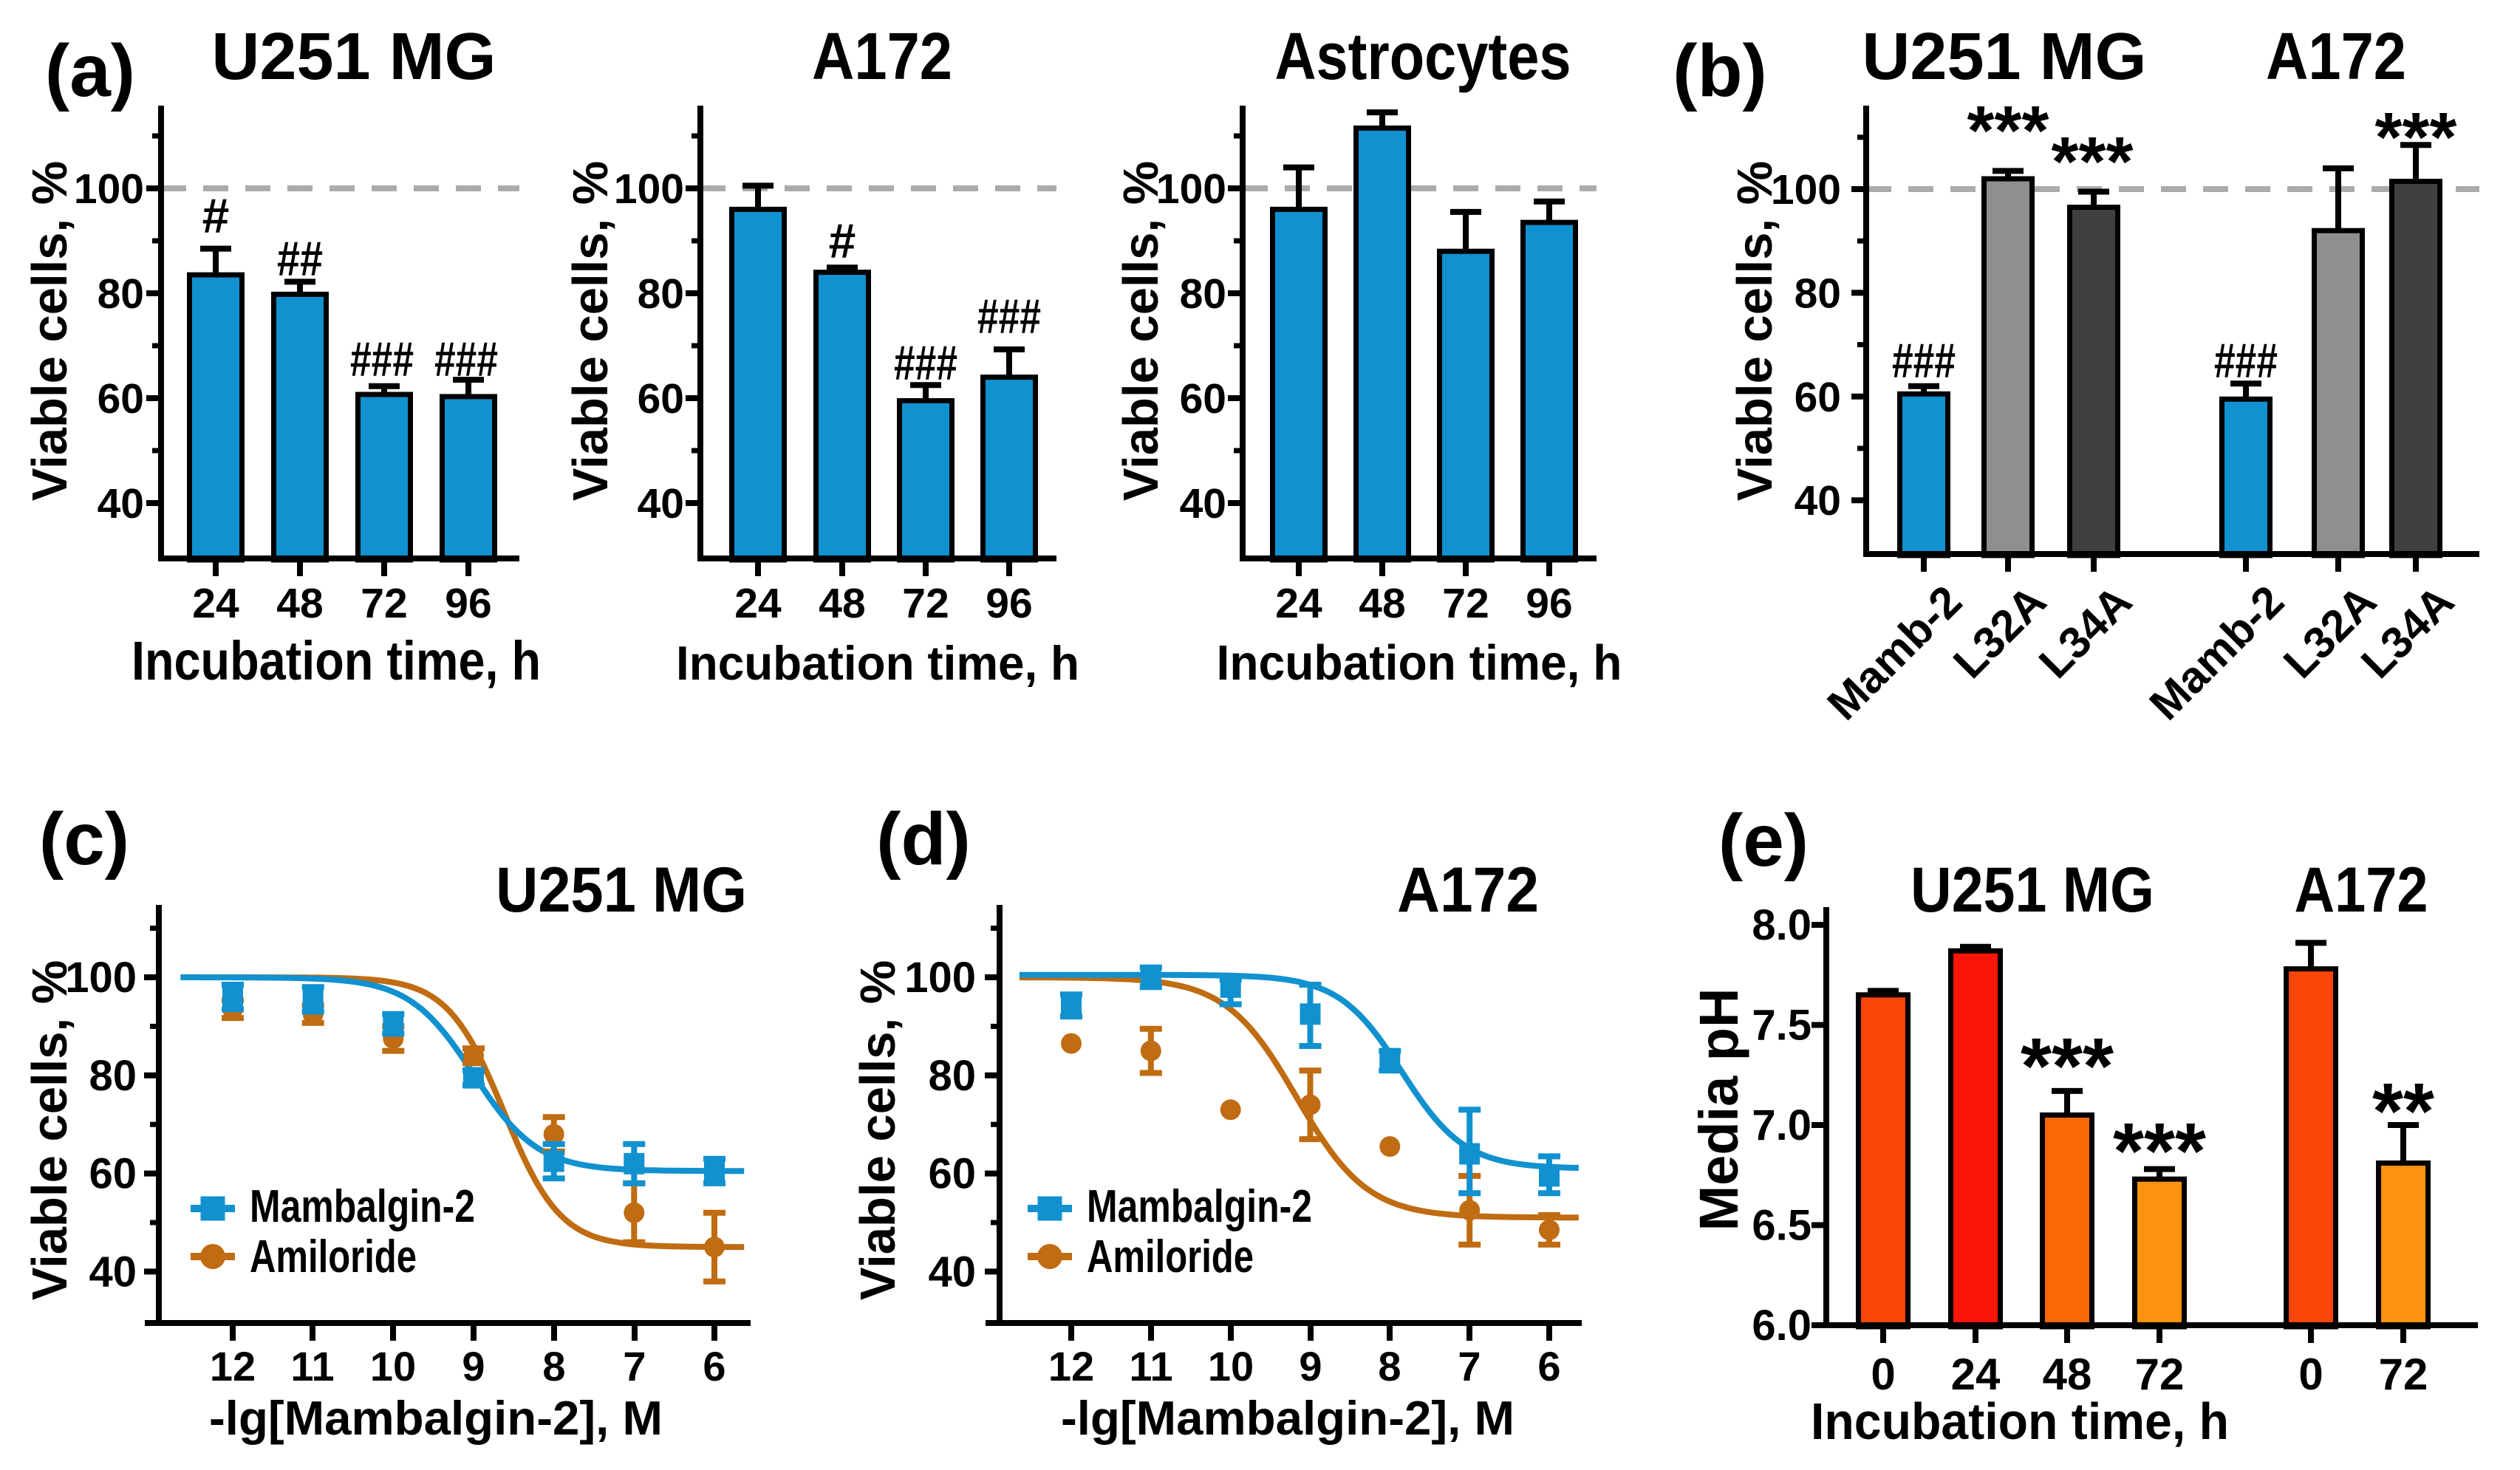 This screenshot has width=2520, height=1470. What do you see at coordinates (1423, 57) in the screenshot?
I see `svg-text: Astrocytes` at bounding box center [1423, 57].